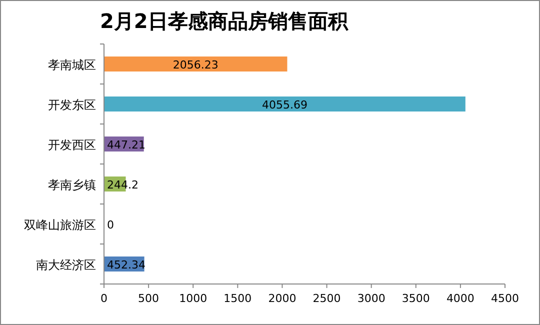  What do you see at coordinates (238, 298) in the screenshot?
I see `x-tick-label: 1500` at bounding box center [238, 298].